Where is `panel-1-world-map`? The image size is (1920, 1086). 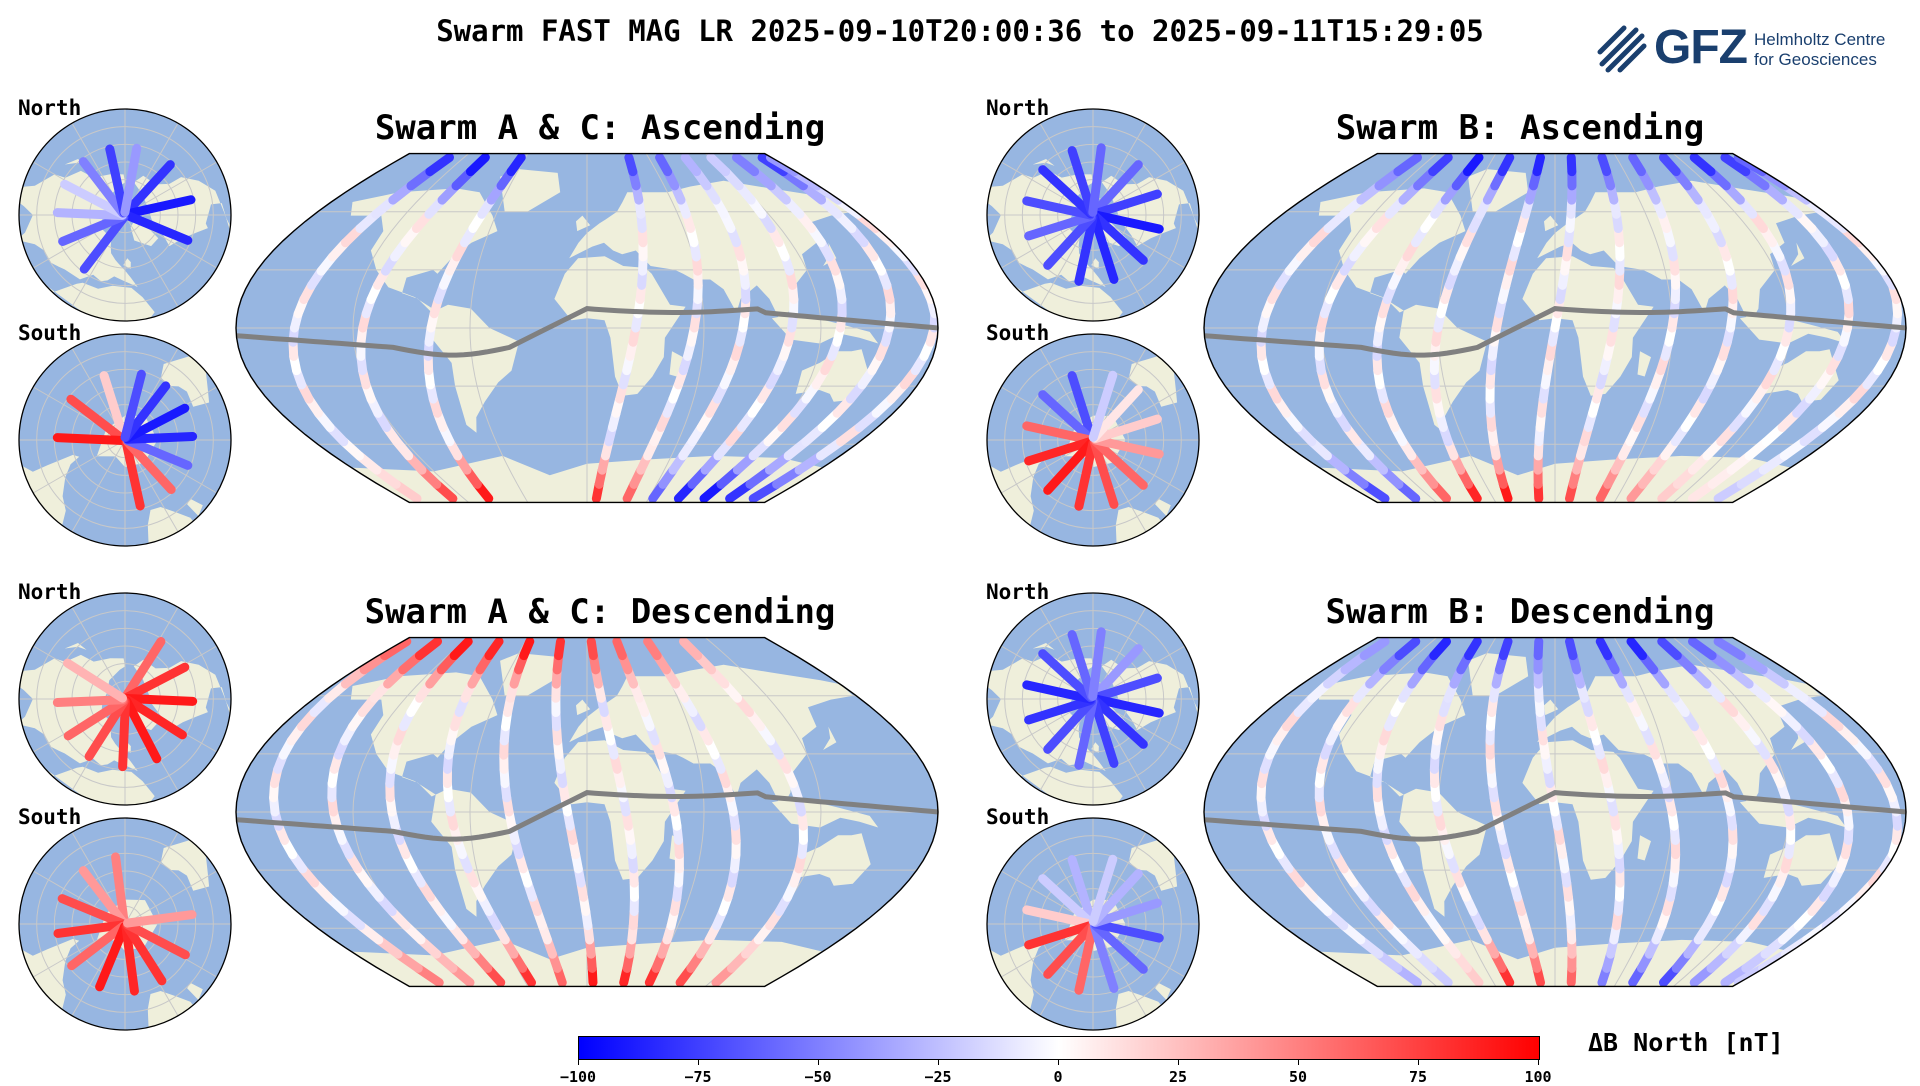
panel-1-world-map is located at coordinates (1555, 328).